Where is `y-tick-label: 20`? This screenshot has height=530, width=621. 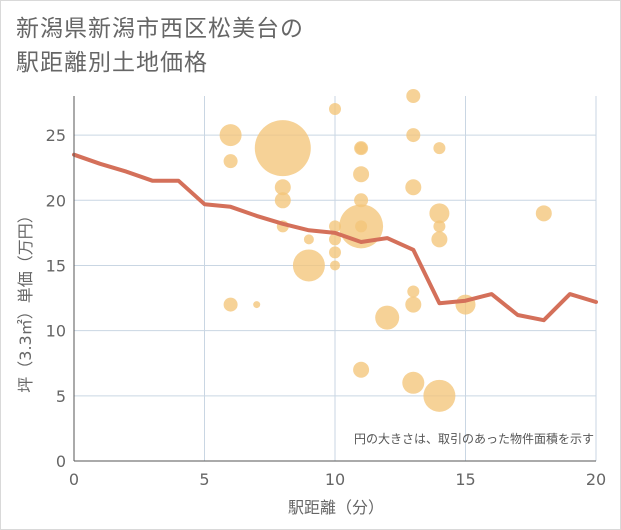
y-tick-label: 20 is located at coordinates (56, 200).